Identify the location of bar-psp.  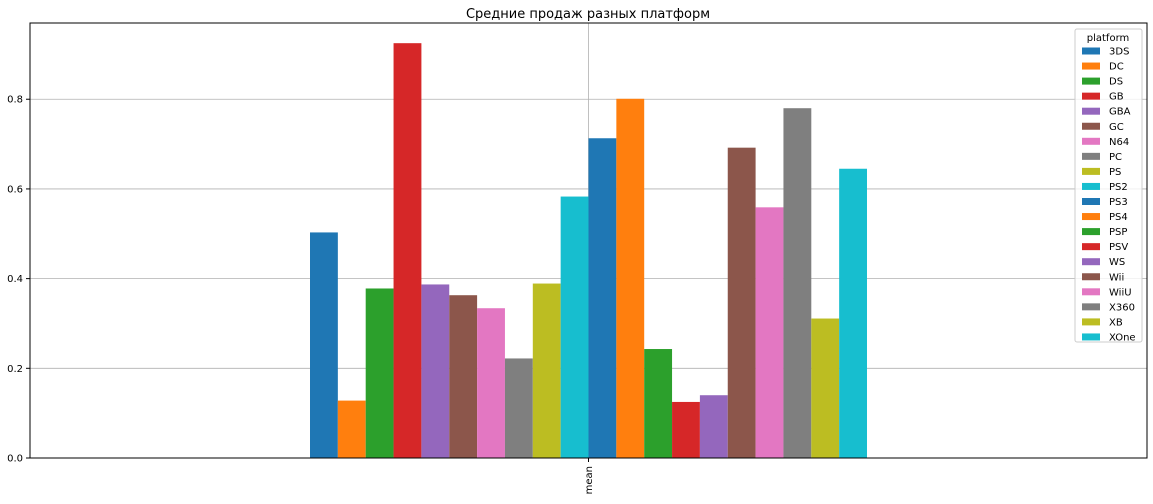
(658, 403).